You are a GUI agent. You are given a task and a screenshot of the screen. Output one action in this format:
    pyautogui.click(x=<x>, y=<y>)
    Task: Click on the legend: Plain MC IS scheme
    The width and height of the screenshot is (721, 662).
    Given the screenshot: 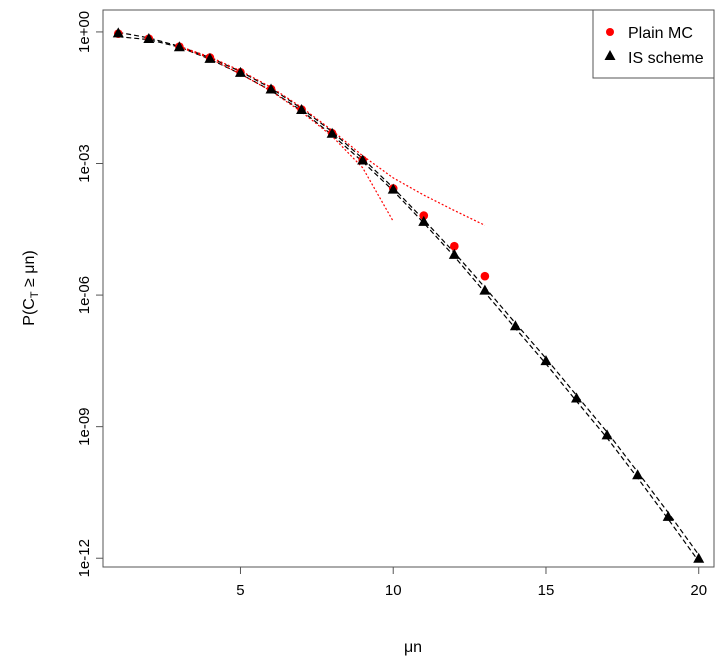 What is the action you would take?
    pyautogui.click(x=653, y=44)
    